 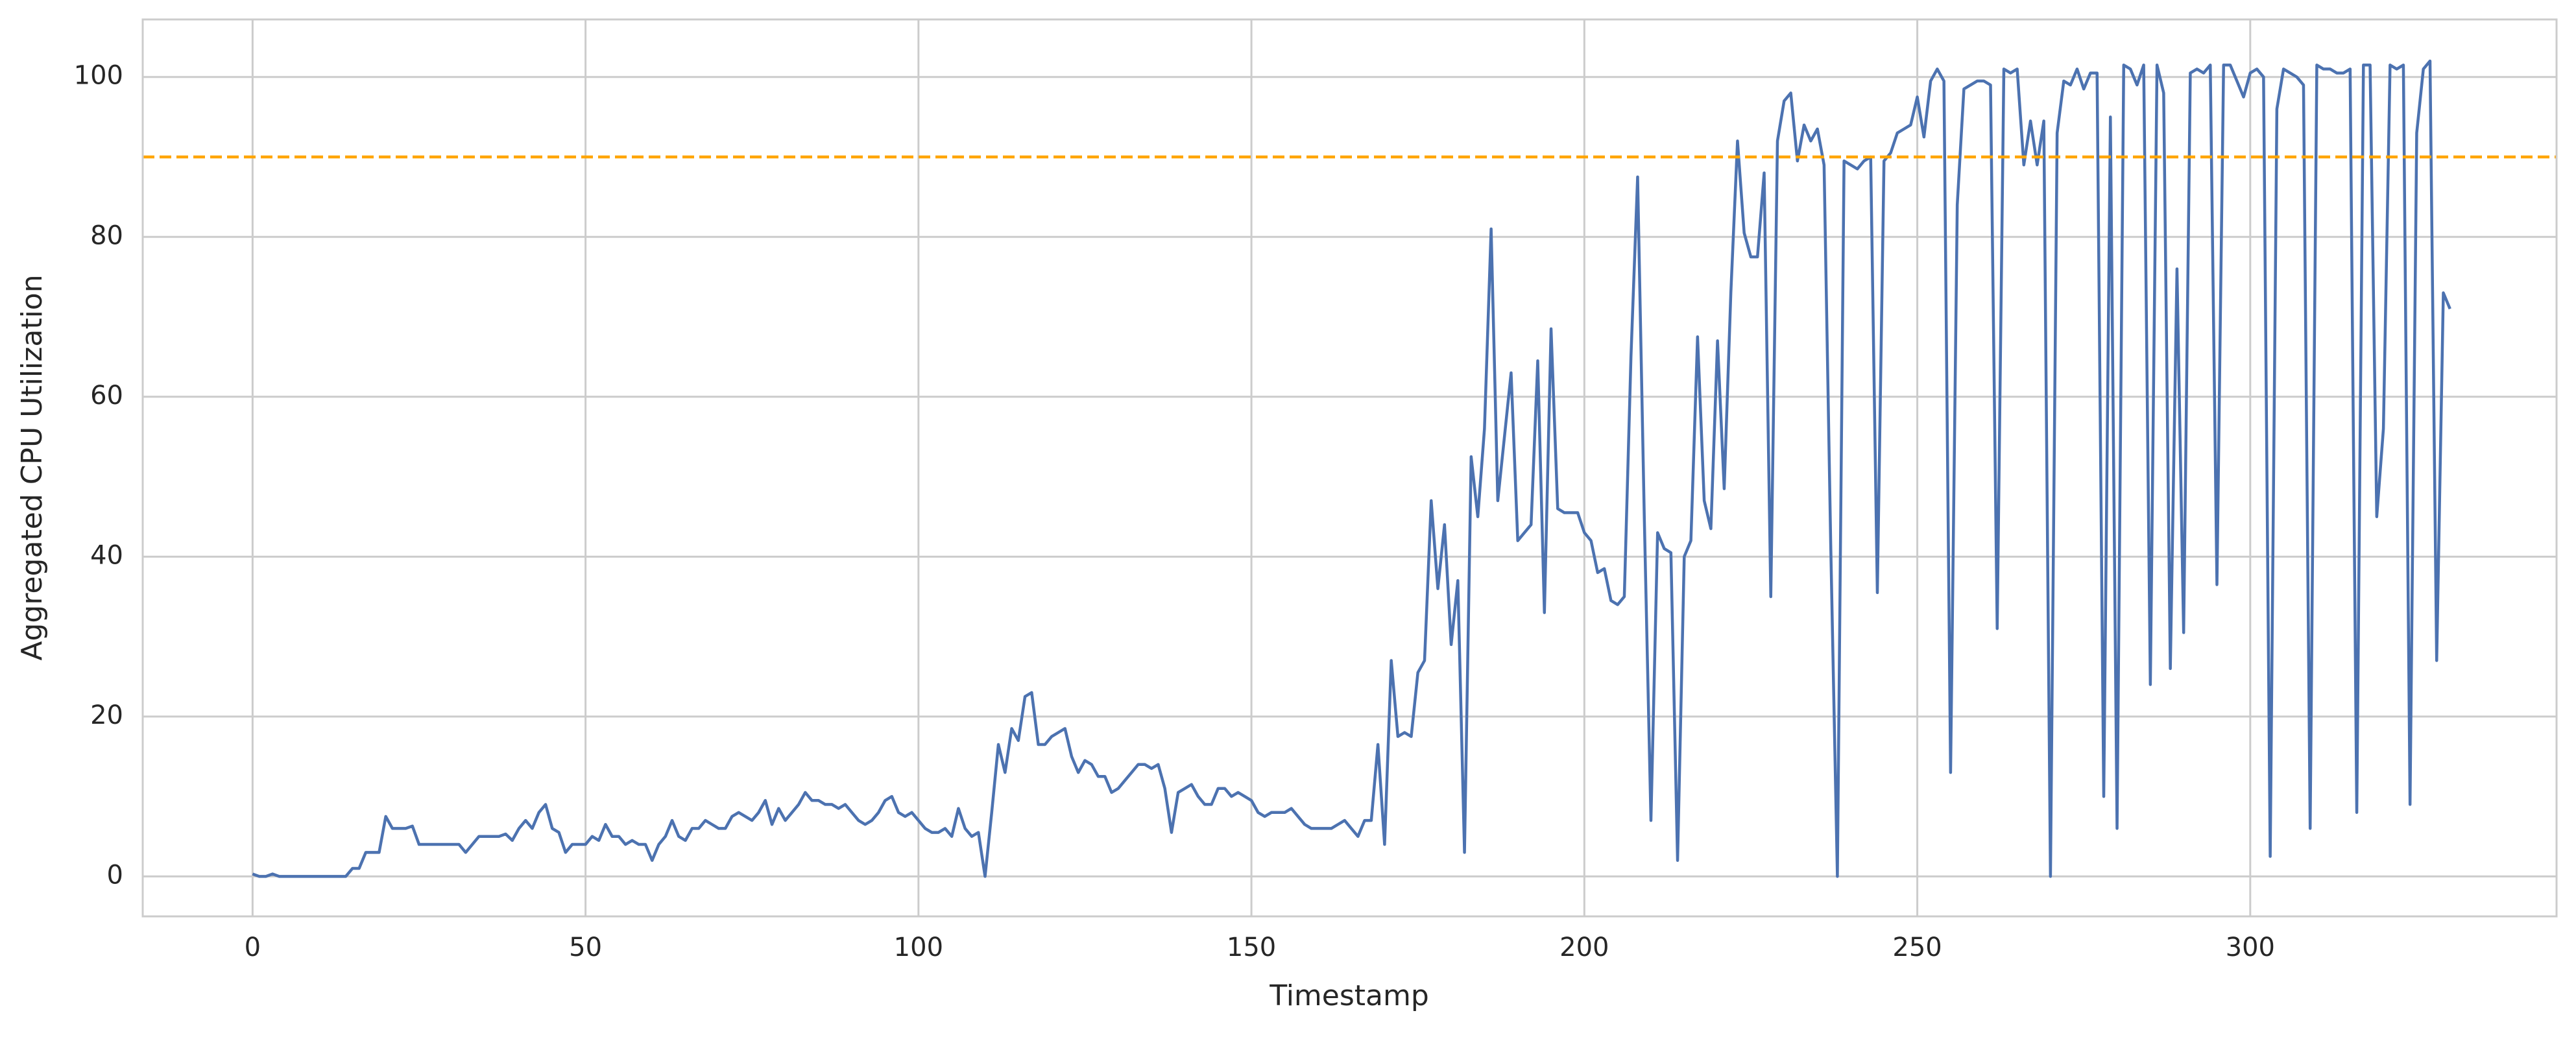 What do you see at coordinates (106, 235) in the screenshot?
I see `y-tick-label: 80` at bounding box center [106, 235].